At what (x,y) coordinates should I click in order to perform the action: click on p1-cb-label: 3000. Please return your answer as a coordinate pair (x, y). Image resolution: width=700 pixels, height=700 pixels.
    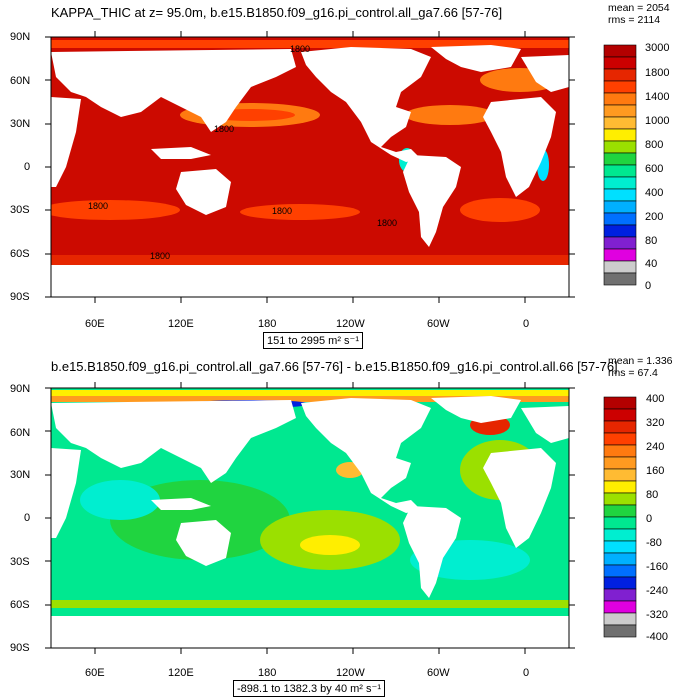
    Looking at the image, I should click on (657, 48).